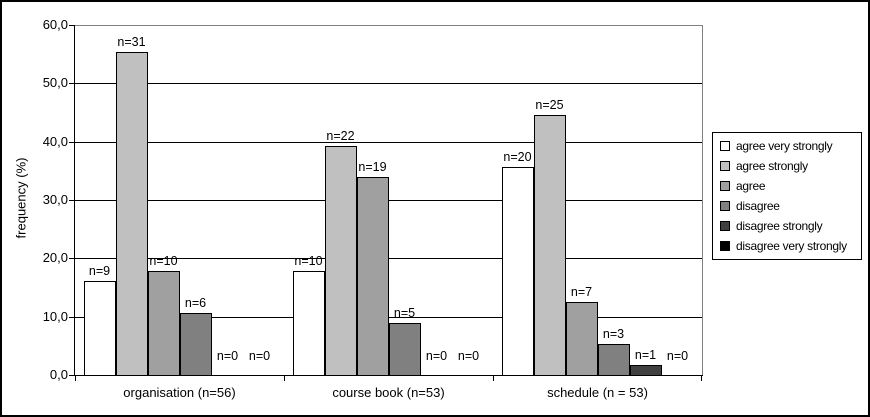  I want to click on bar-value-label: n=7, so click(581, 292).